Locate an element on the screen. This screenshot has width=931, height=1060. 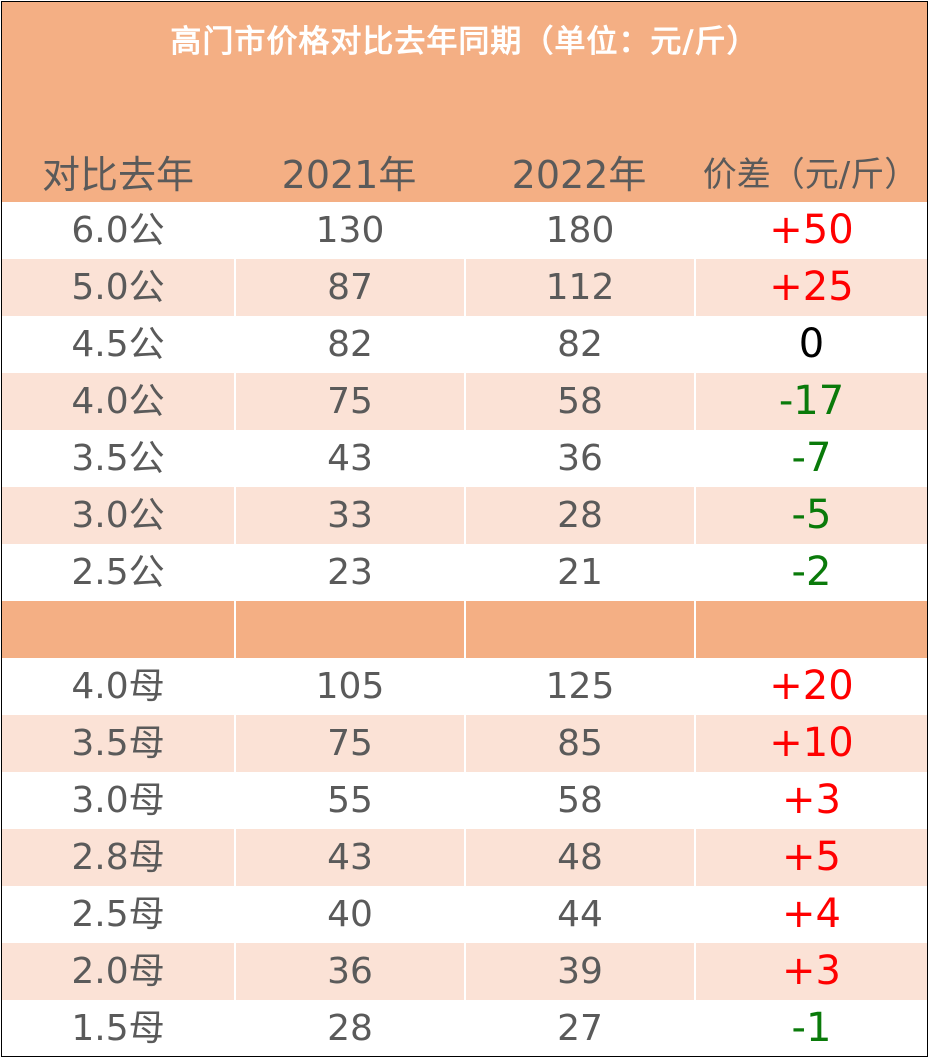
diff-cell: -1 is located at coordinates (810, 1028).